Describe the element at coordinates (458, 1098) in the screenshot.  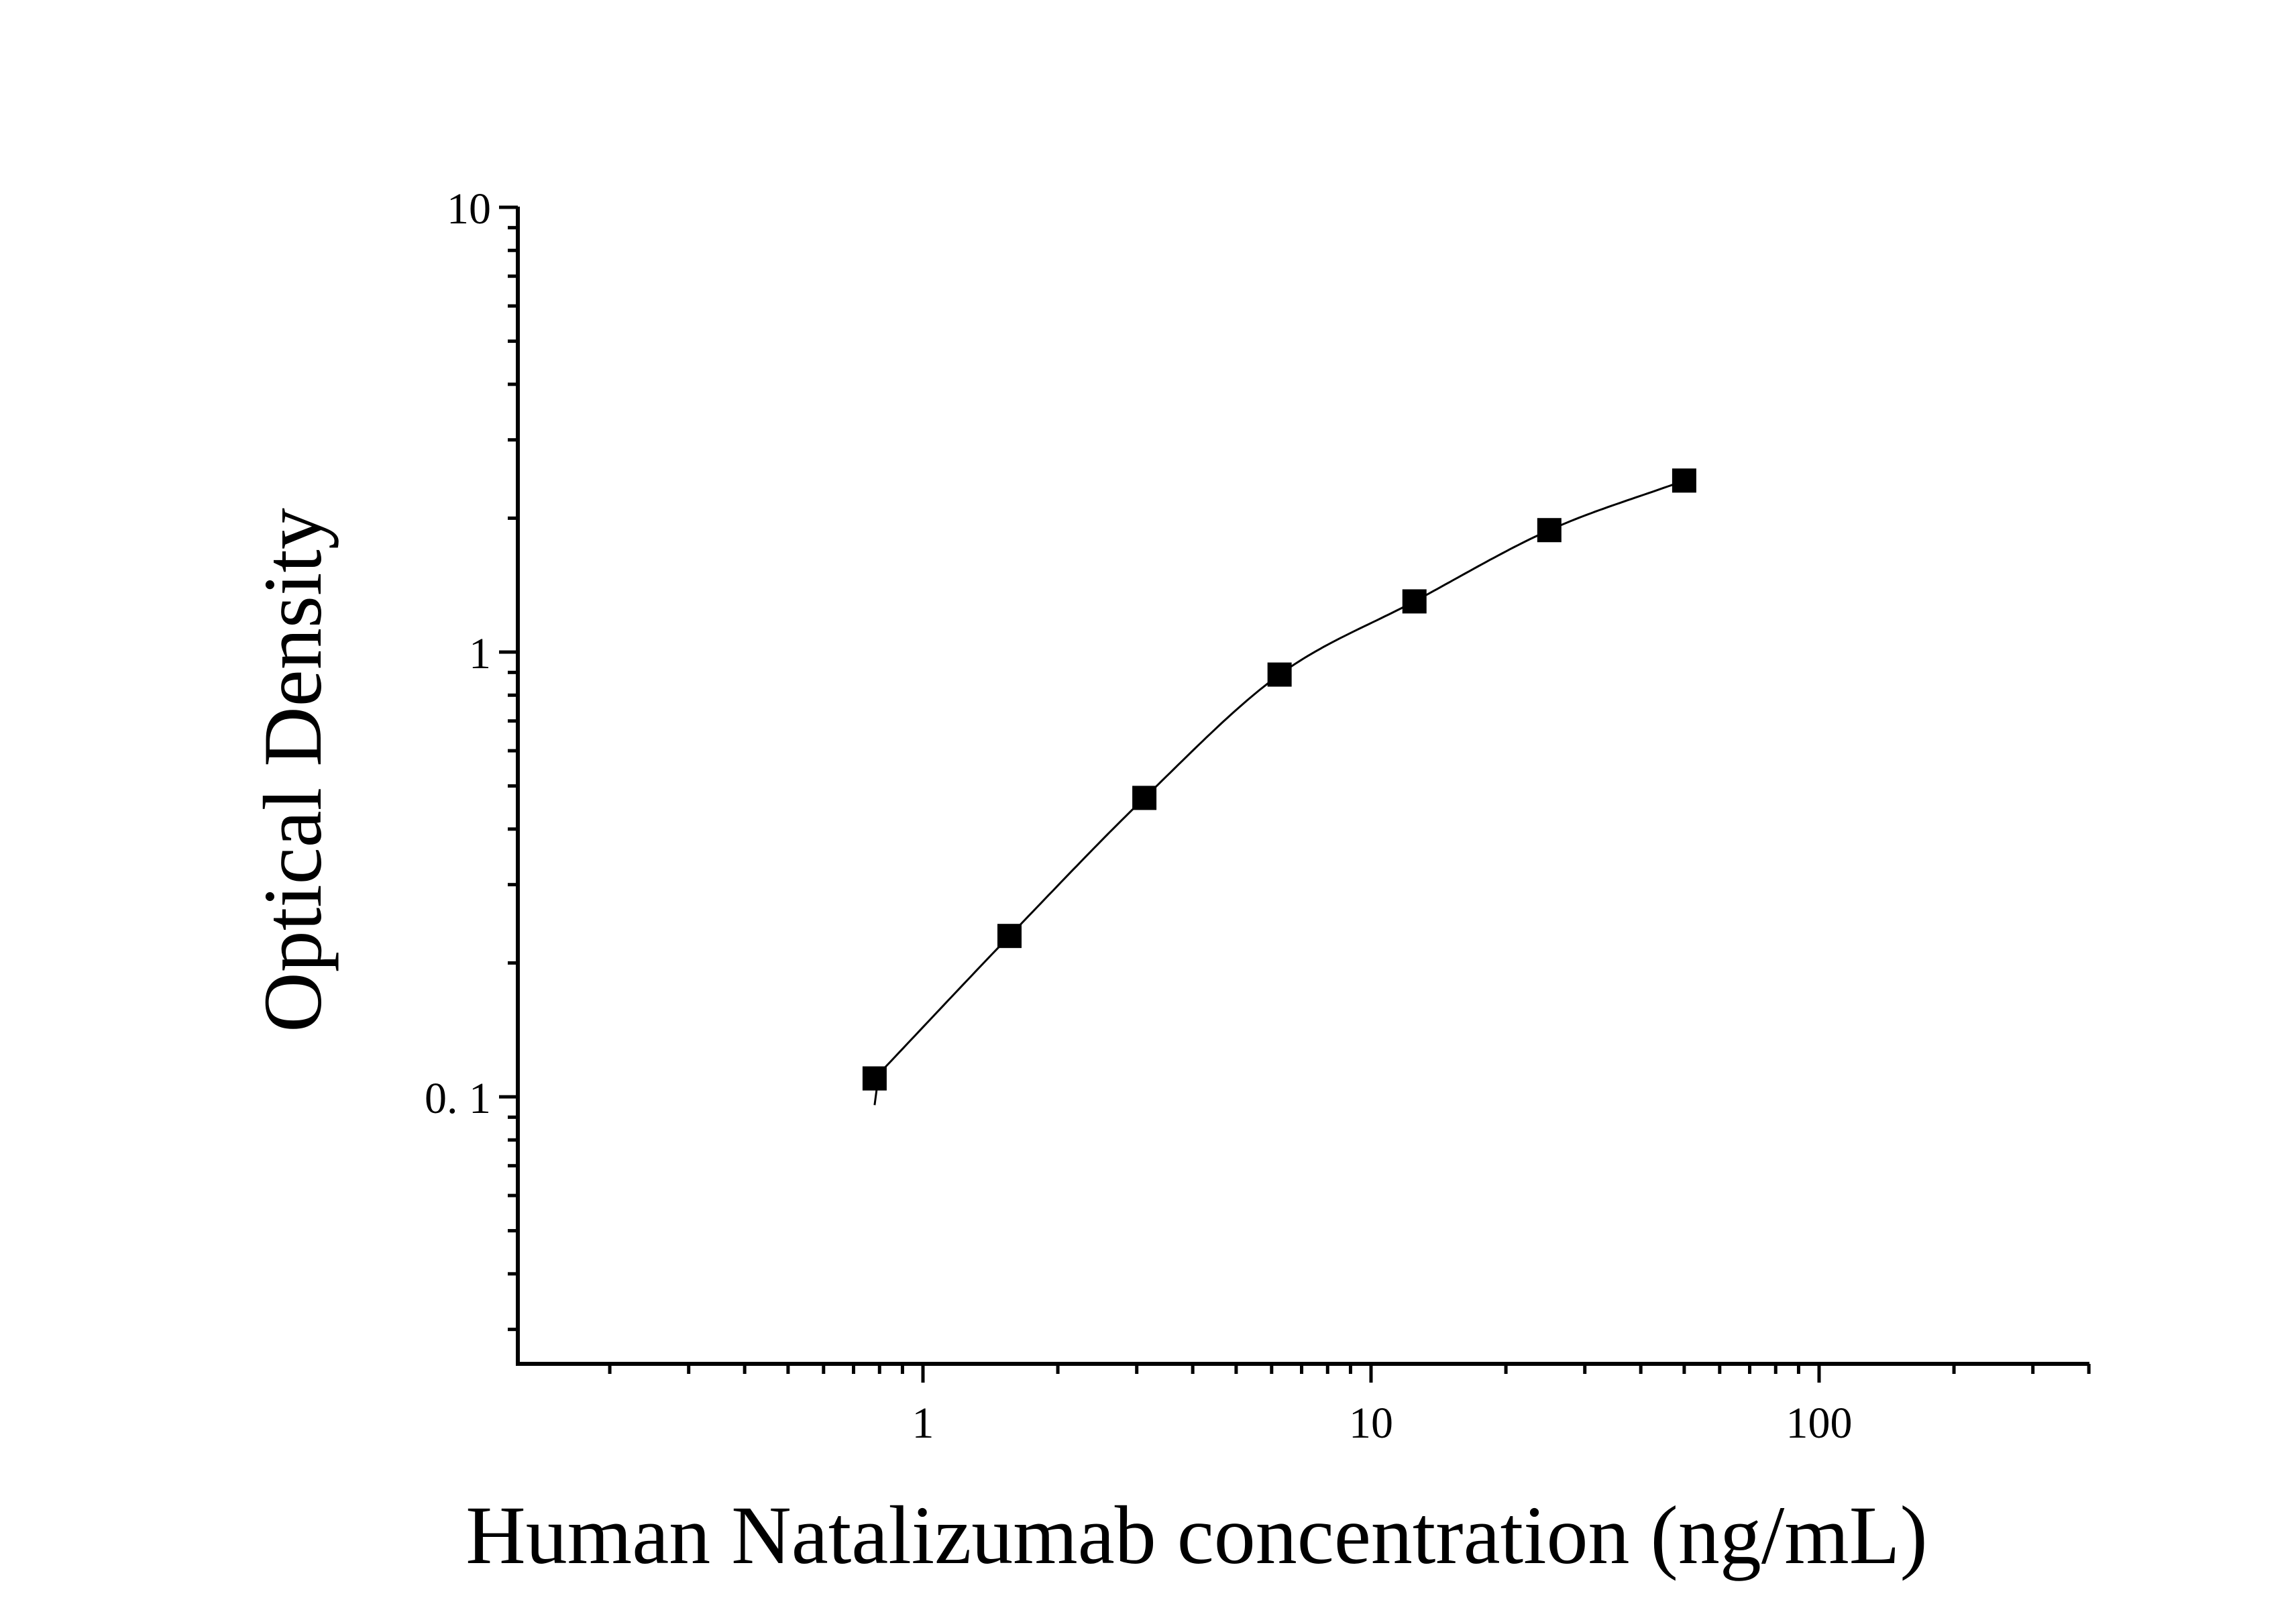
I see `y-tick-label: 0. 1` at that location.